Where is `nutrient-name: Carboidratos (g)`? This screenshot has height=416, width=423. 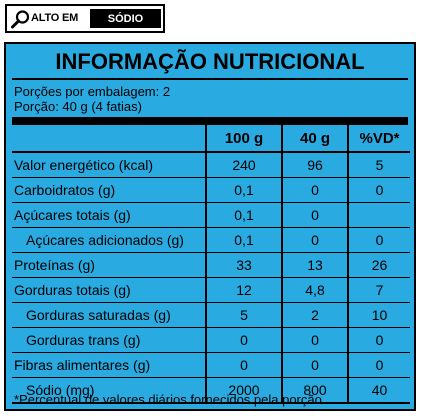 nutrient-name: Carboidratos (g) is located at coordinates (109, 190).